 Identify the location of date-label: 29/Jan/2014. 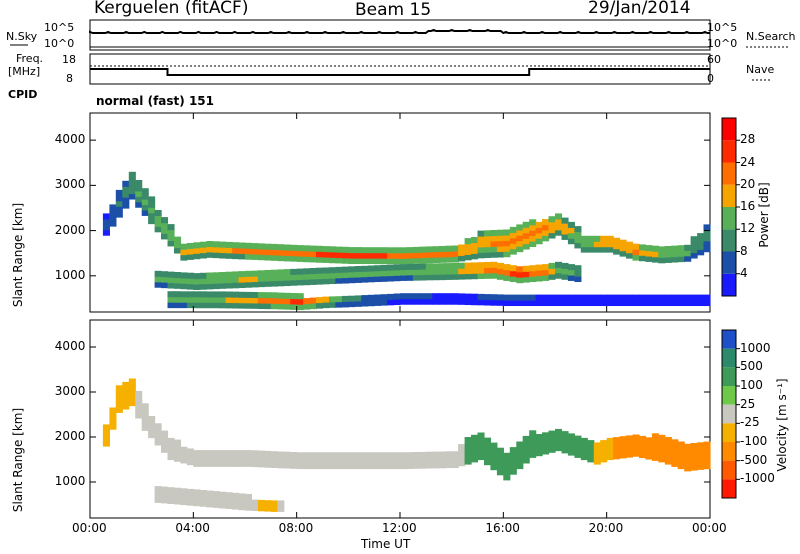
(639, 9).